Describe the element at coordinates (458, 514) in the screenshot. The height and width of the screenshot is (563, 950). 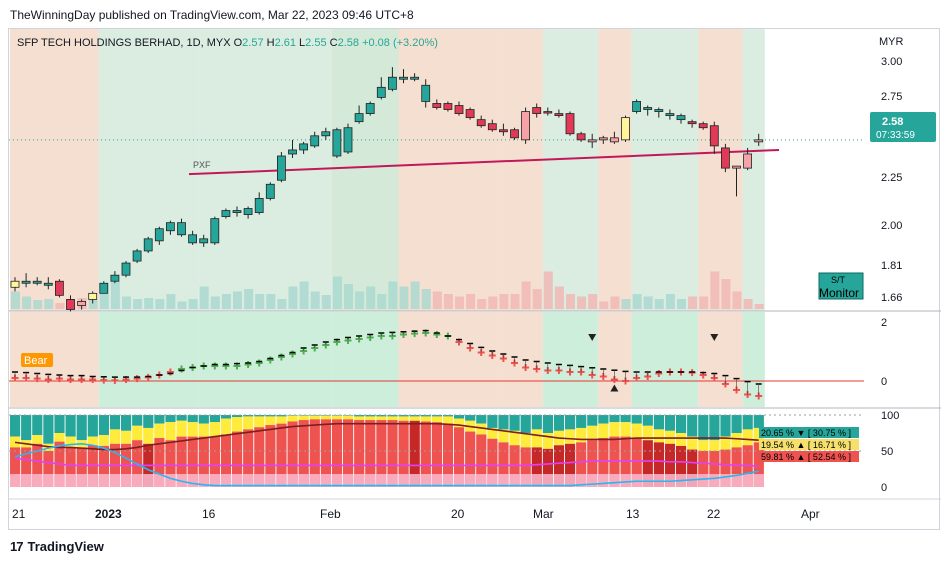
I see `time-tick-label: 20` at that location.